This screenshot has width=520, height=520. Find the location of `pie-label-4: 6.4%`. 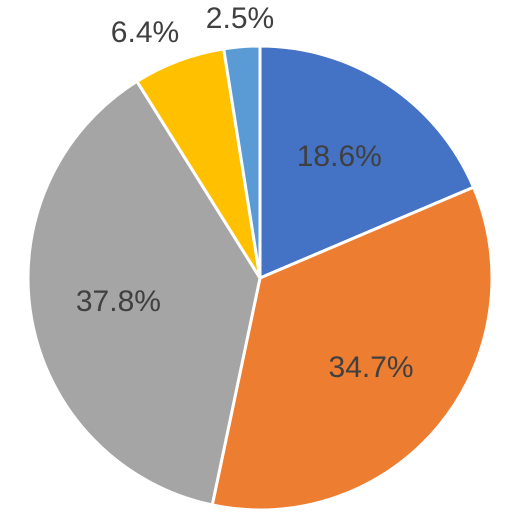

pie-label-4: 6.4% is located at coordinates (145, 32).